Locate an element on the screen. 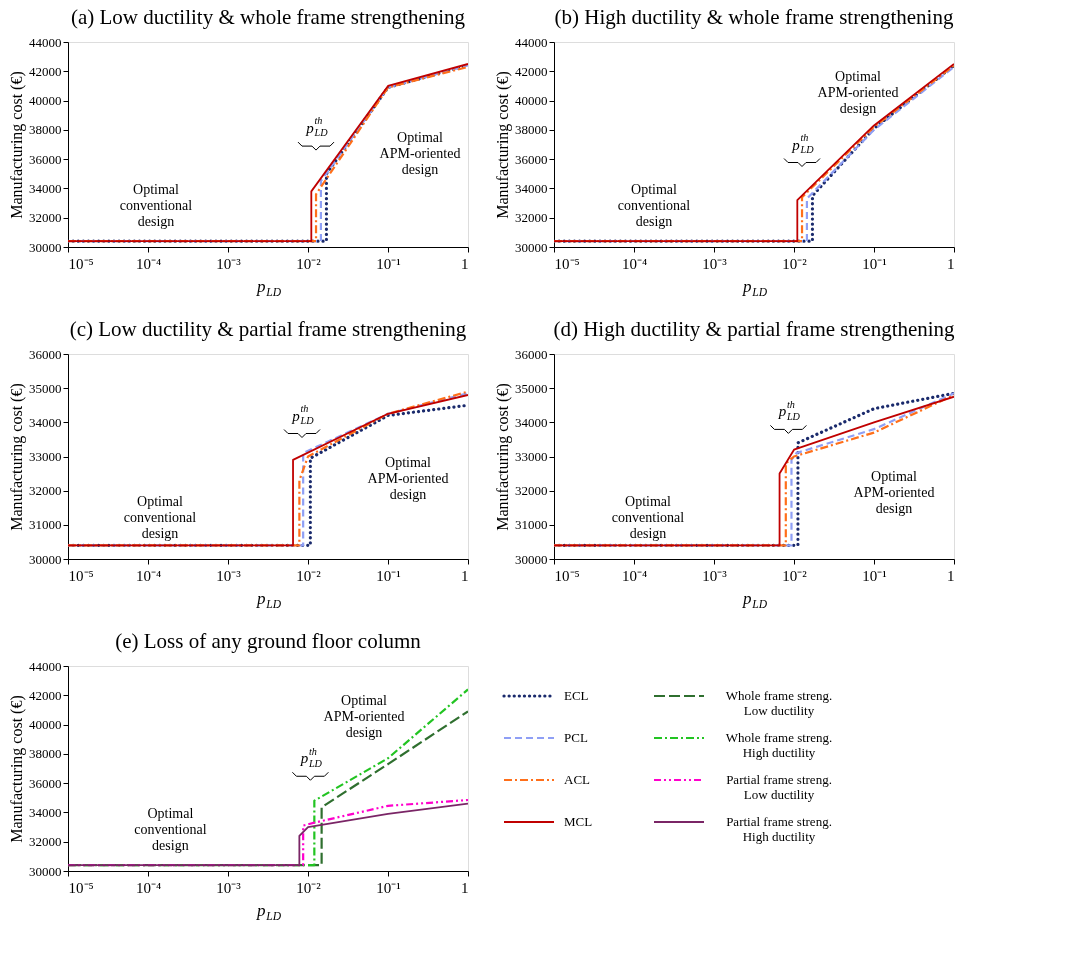  chart-title: (d) High ductility & partial frame strengthening is located at coordinates (754, 329).